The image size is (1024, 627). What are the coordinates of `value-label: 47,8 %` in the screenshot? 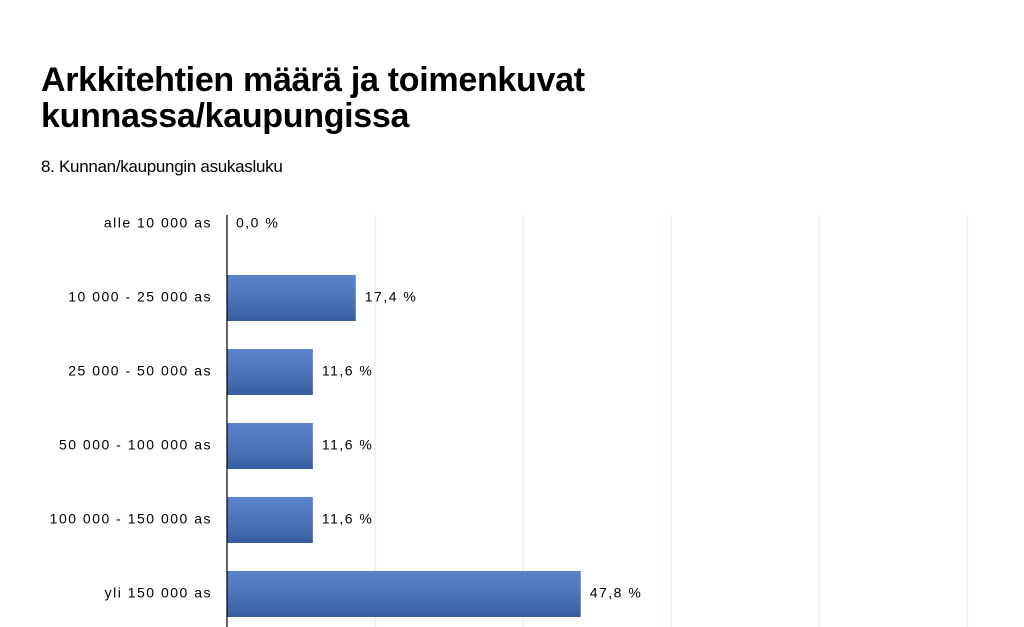 It's located at (616, 593).